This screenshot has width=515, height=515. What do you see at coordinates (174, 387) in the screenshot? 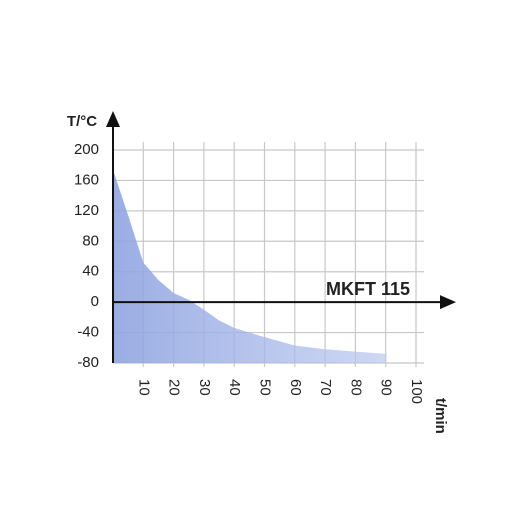
I see `x-tick-label: 20` at bounding box center [174, 387].